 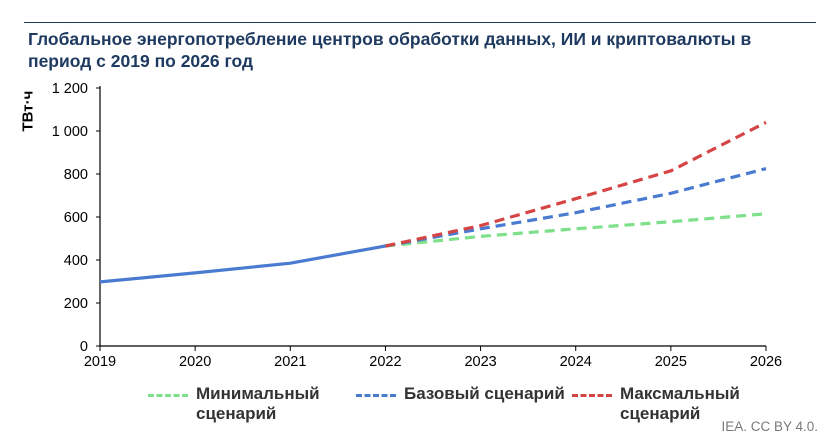 What do you see at coordinates (484, 393) in the screenshot?
I see `legend-label-base: Базовый сценарий` at bounding box center [484, 393].